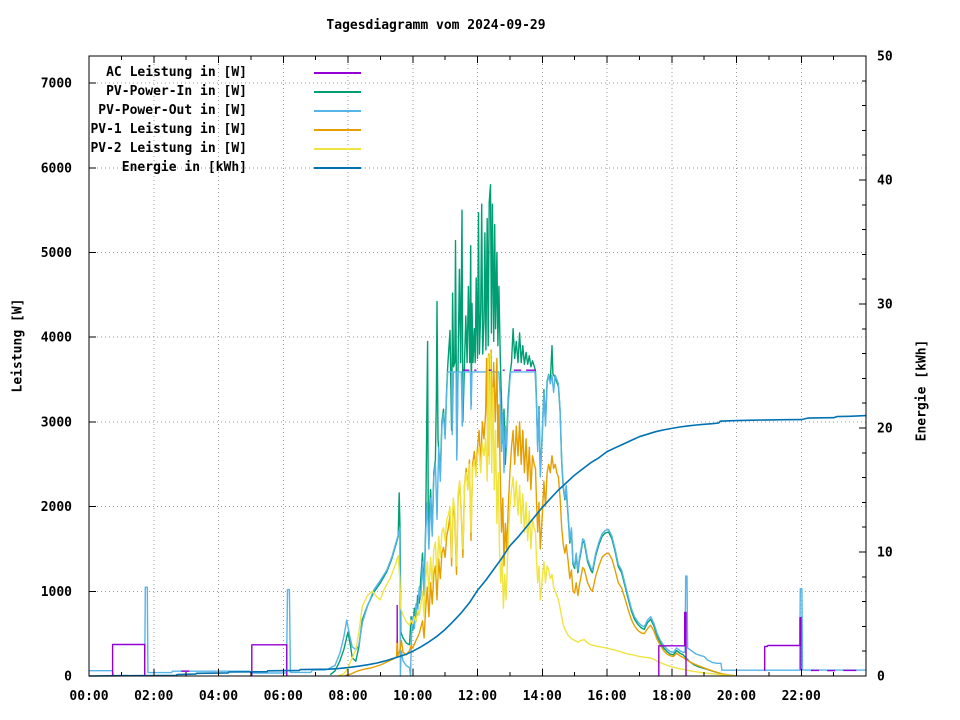 The image size is (960, 720). I want to click on legend-label: AC Leistung in [W], so click(176, 72).